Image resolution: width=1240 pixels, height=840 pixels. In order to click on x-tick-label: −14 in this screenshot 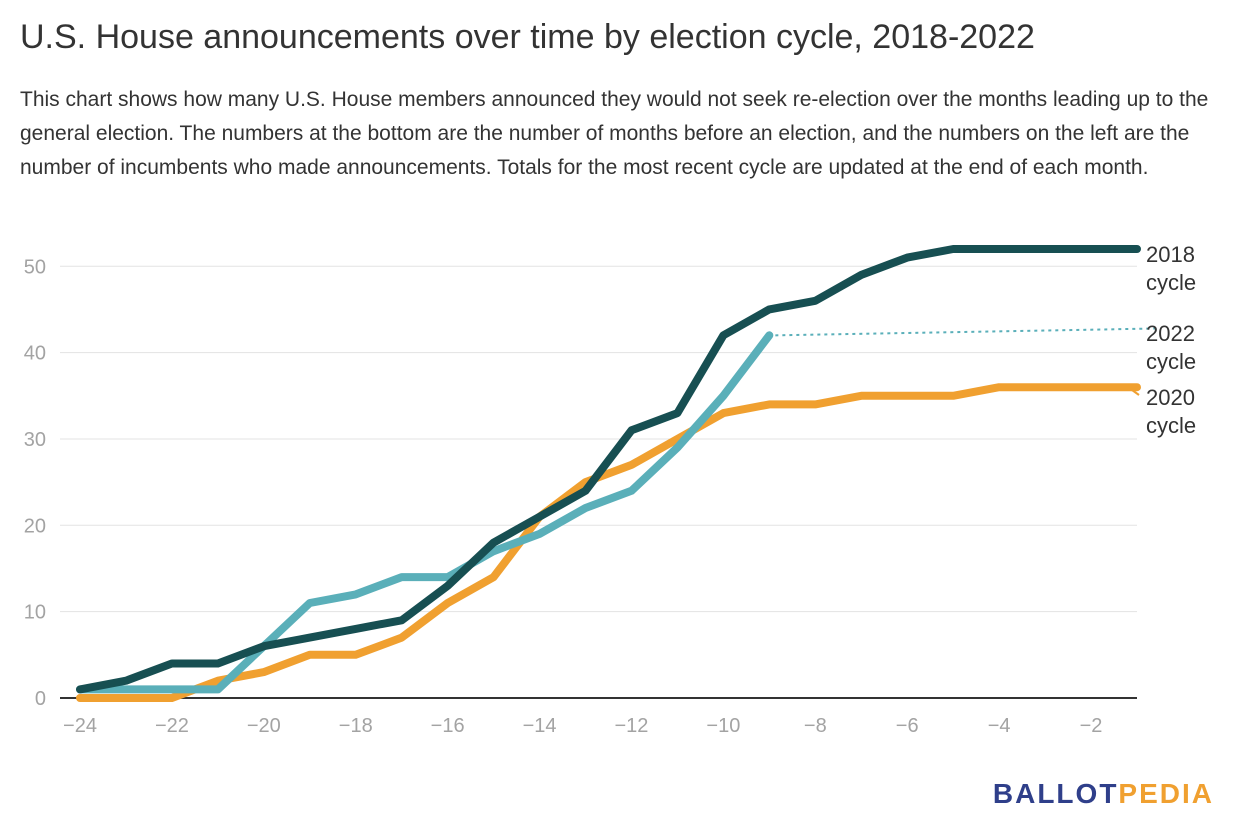, I will do `click(540, 726)`.